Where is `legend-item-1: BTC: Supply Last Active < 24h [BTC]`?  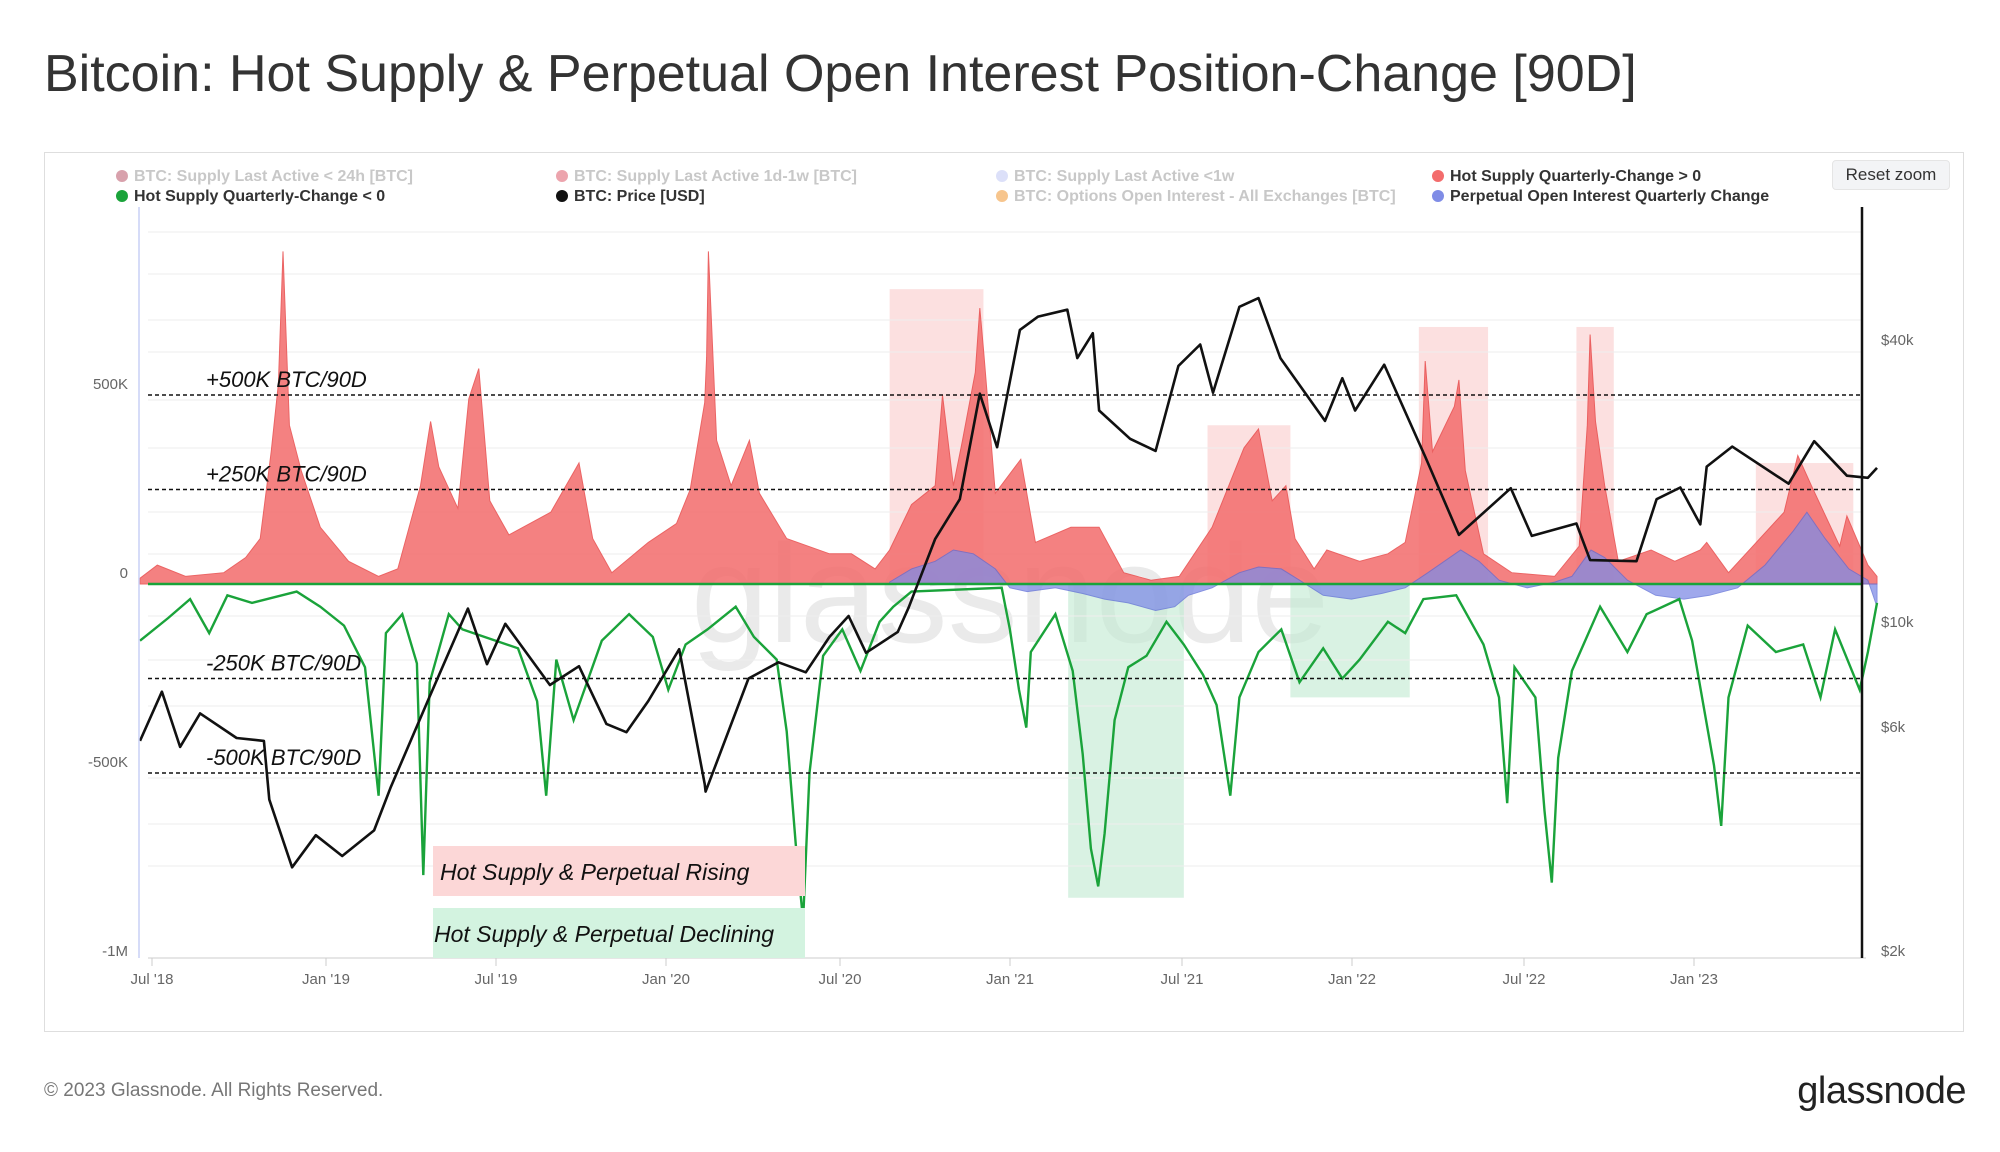 legend-item-1: BTC: Supply Last Active < 24h [BTC] is located at coordinates (264, 177).